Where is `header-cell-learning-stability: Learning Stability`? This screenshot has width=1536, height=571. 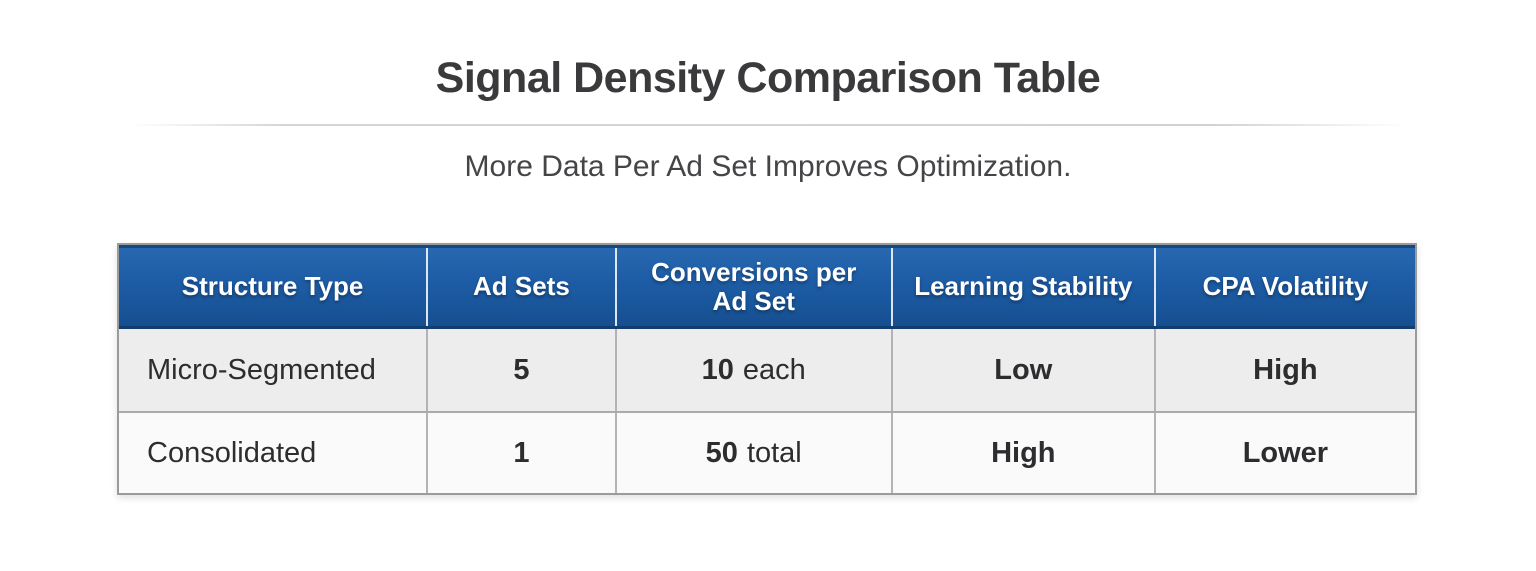
header-cell-learning-stability: Learning Stability is located at coordinates (1022, 287).